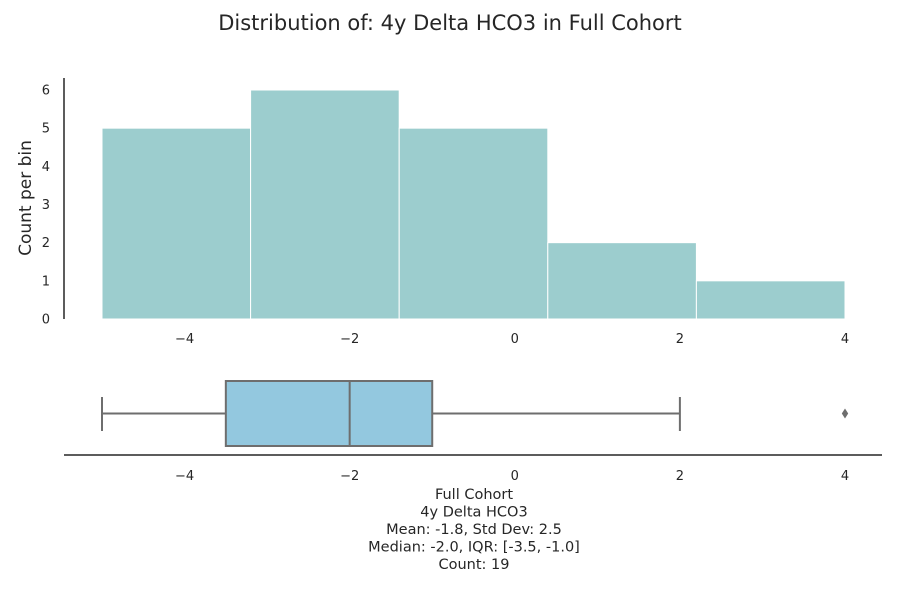 The width and height of the screenshot is (900, 600). What do you see at coordinates (680, 339) in the screenshot?
I see `hist-x-tick-label: 2` at bounding box center [680, 339].